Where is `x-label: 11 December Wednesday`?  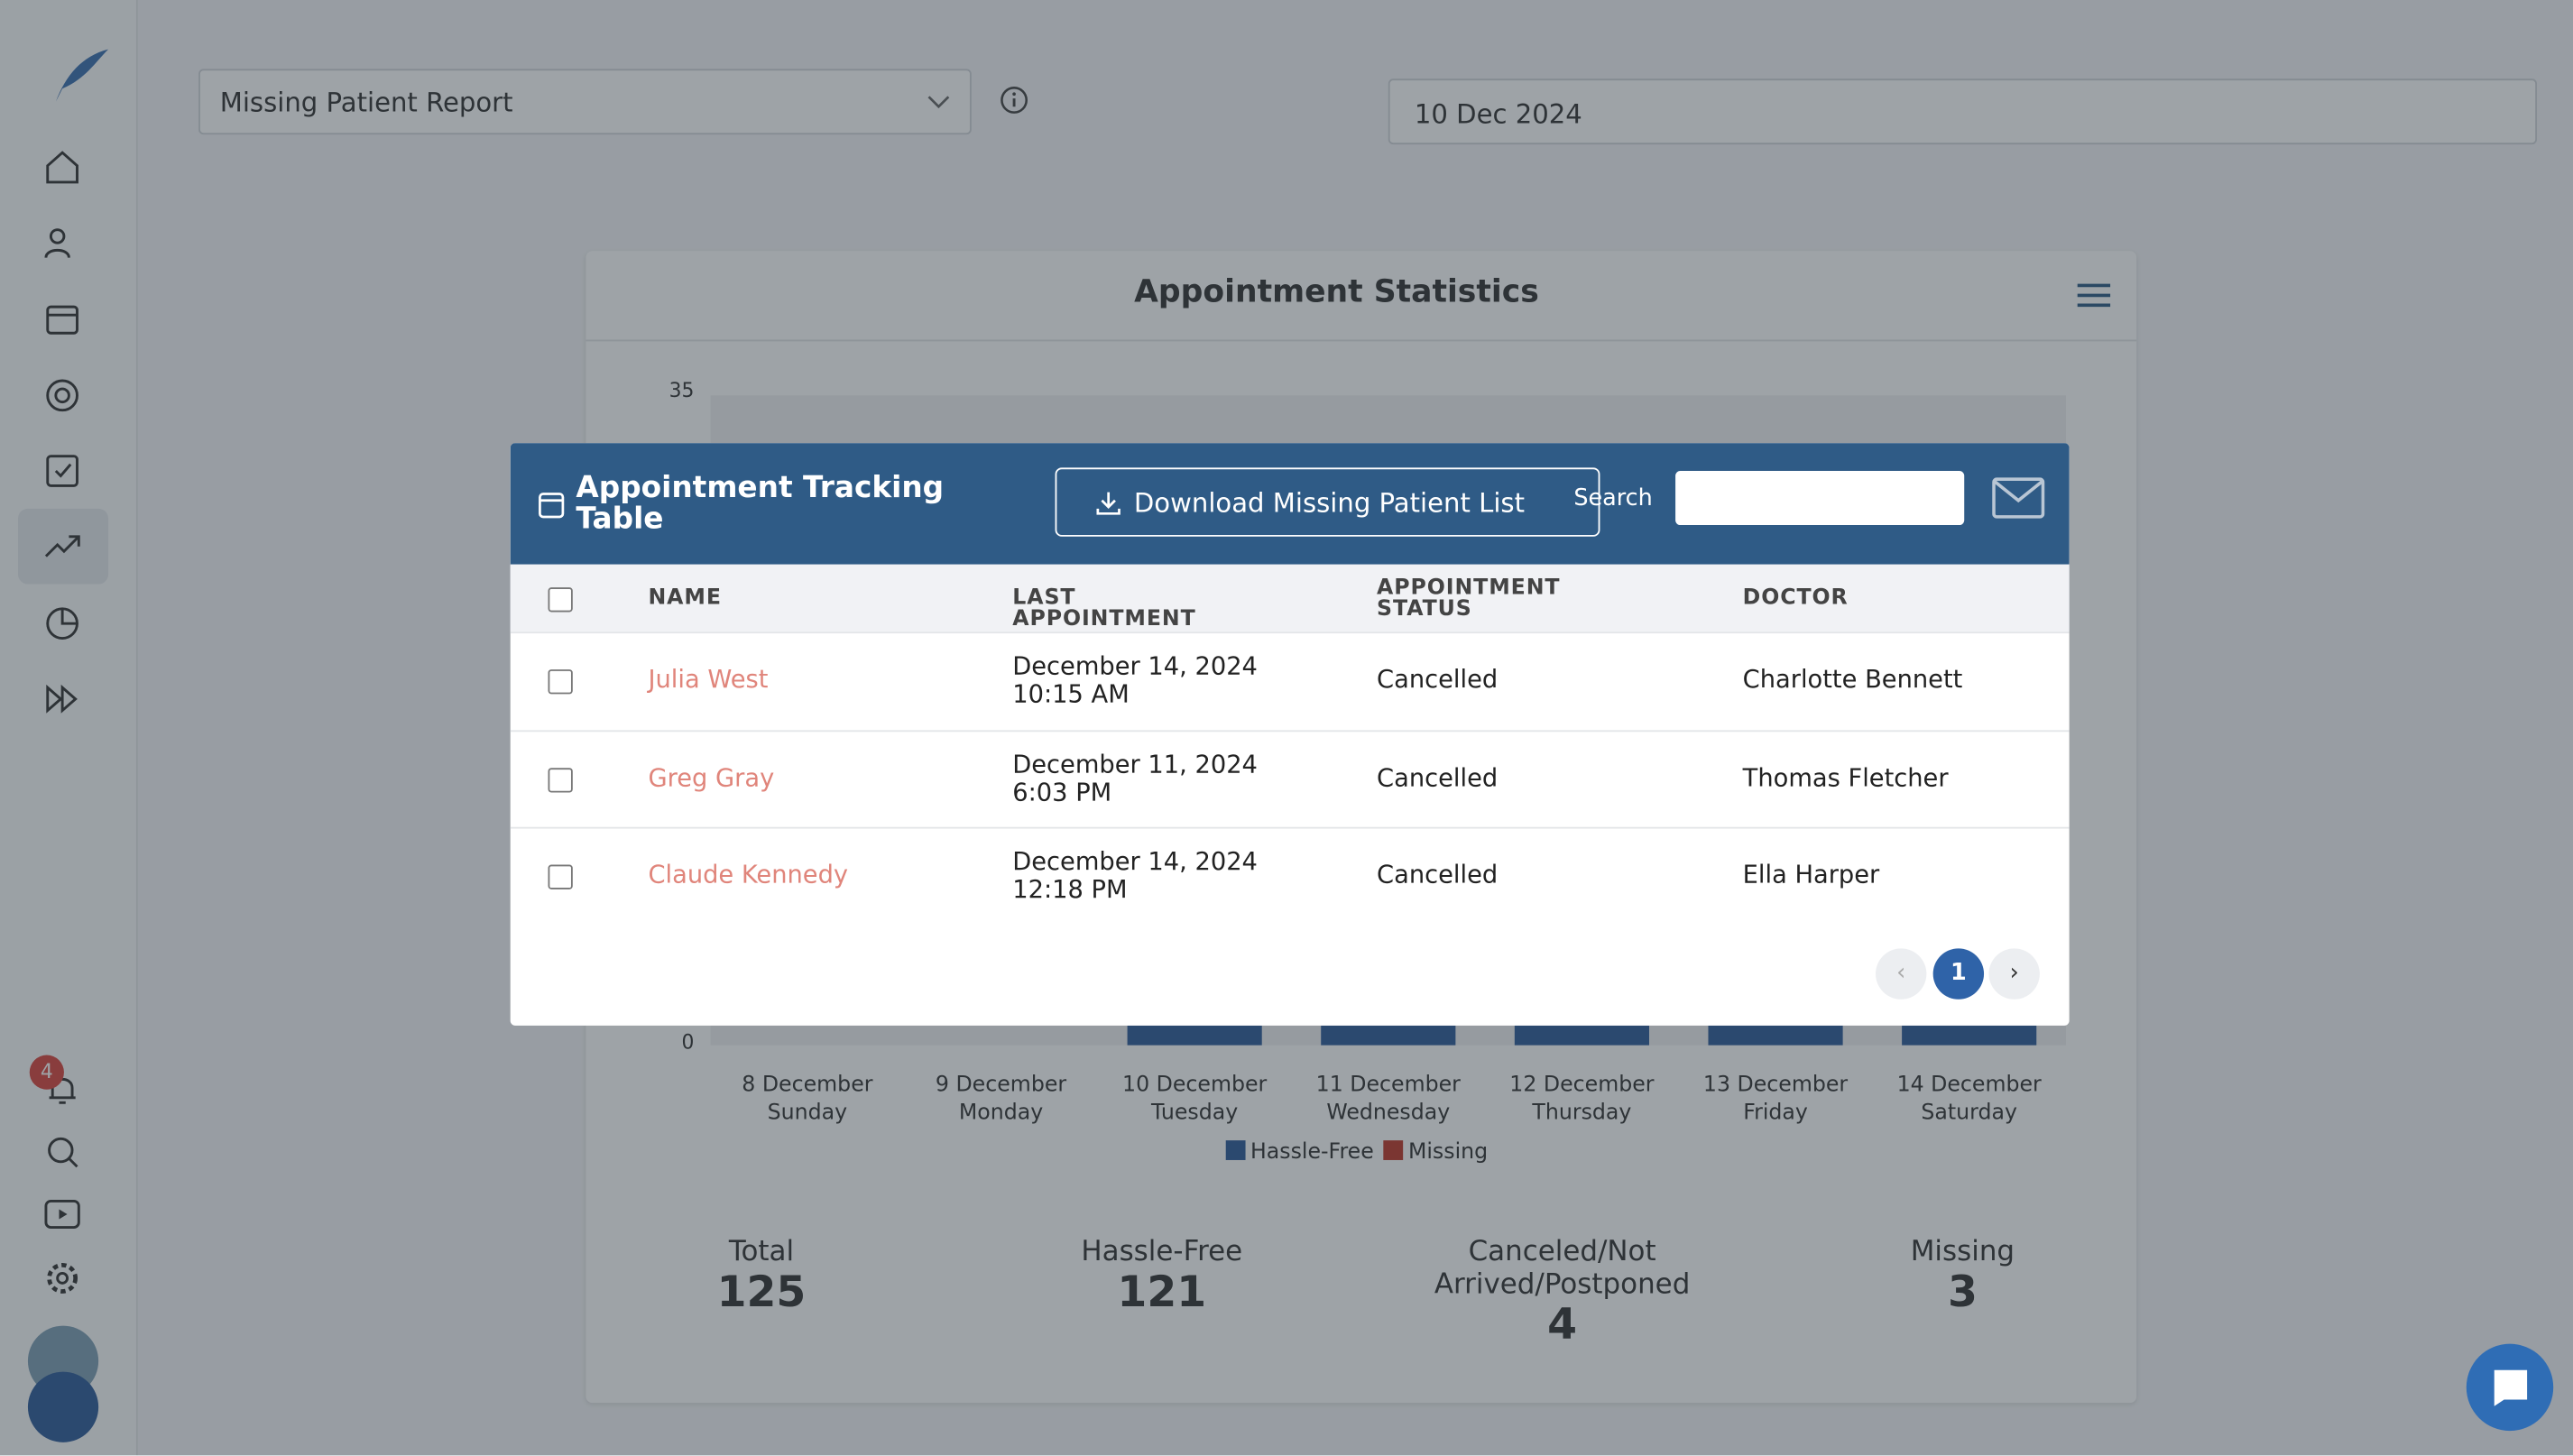 x-label: 11 December Wednesday is located at coordinates (1388, 1100).